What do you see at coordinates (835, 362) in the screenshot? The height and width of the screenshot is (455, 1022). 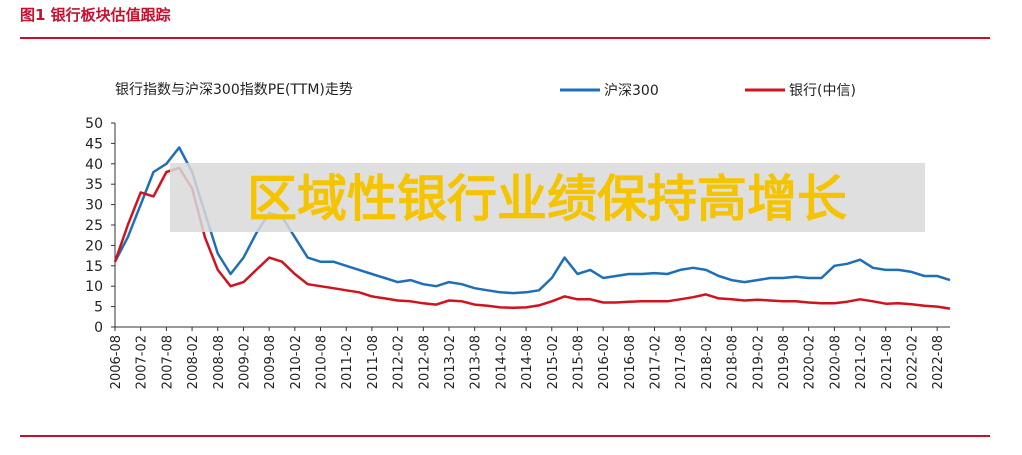 I see `x-tick-label: 2020-08` at bounding box center [835, 362].